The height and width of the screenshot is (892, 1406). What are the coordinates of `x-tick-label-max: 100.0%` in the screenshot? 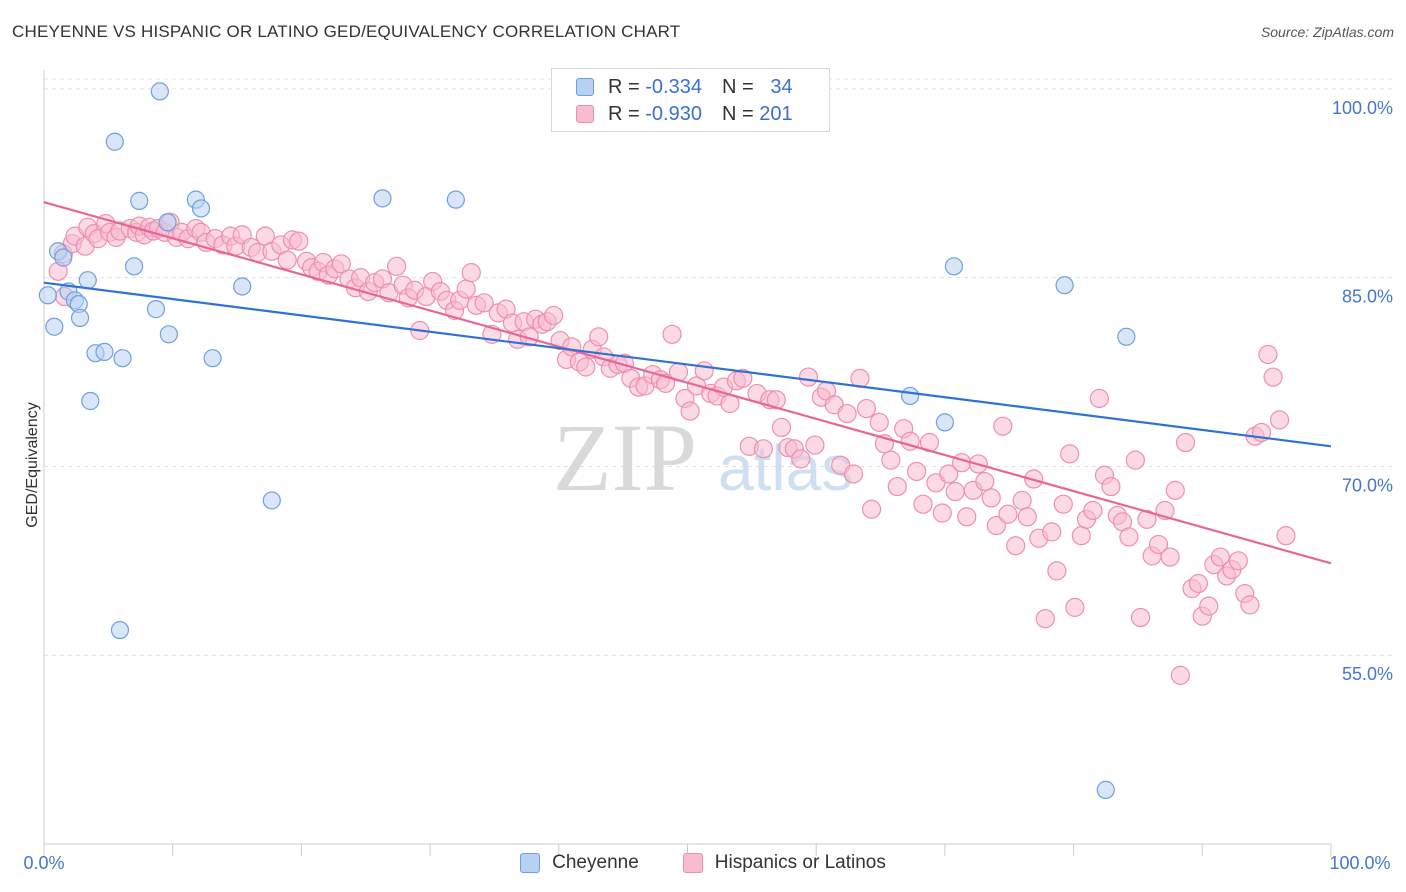 It's located at (1359, 863).